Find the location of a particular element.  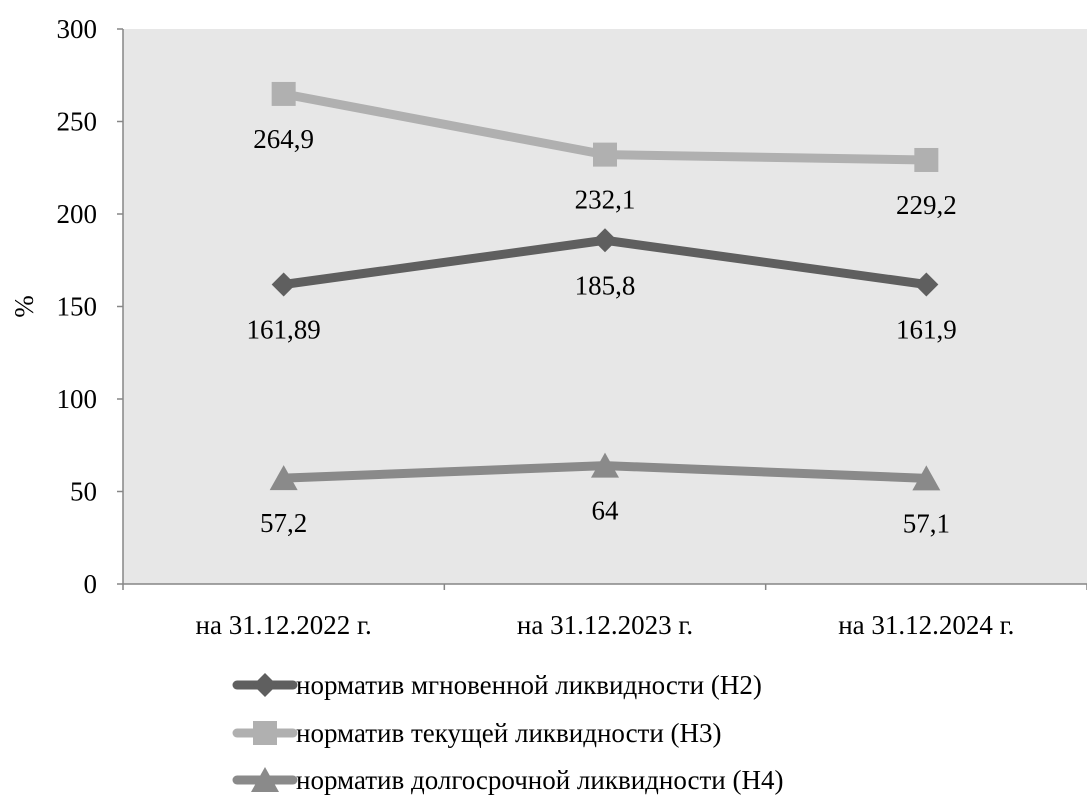

data-label: 161,9 is located at coordinates (926, 329).